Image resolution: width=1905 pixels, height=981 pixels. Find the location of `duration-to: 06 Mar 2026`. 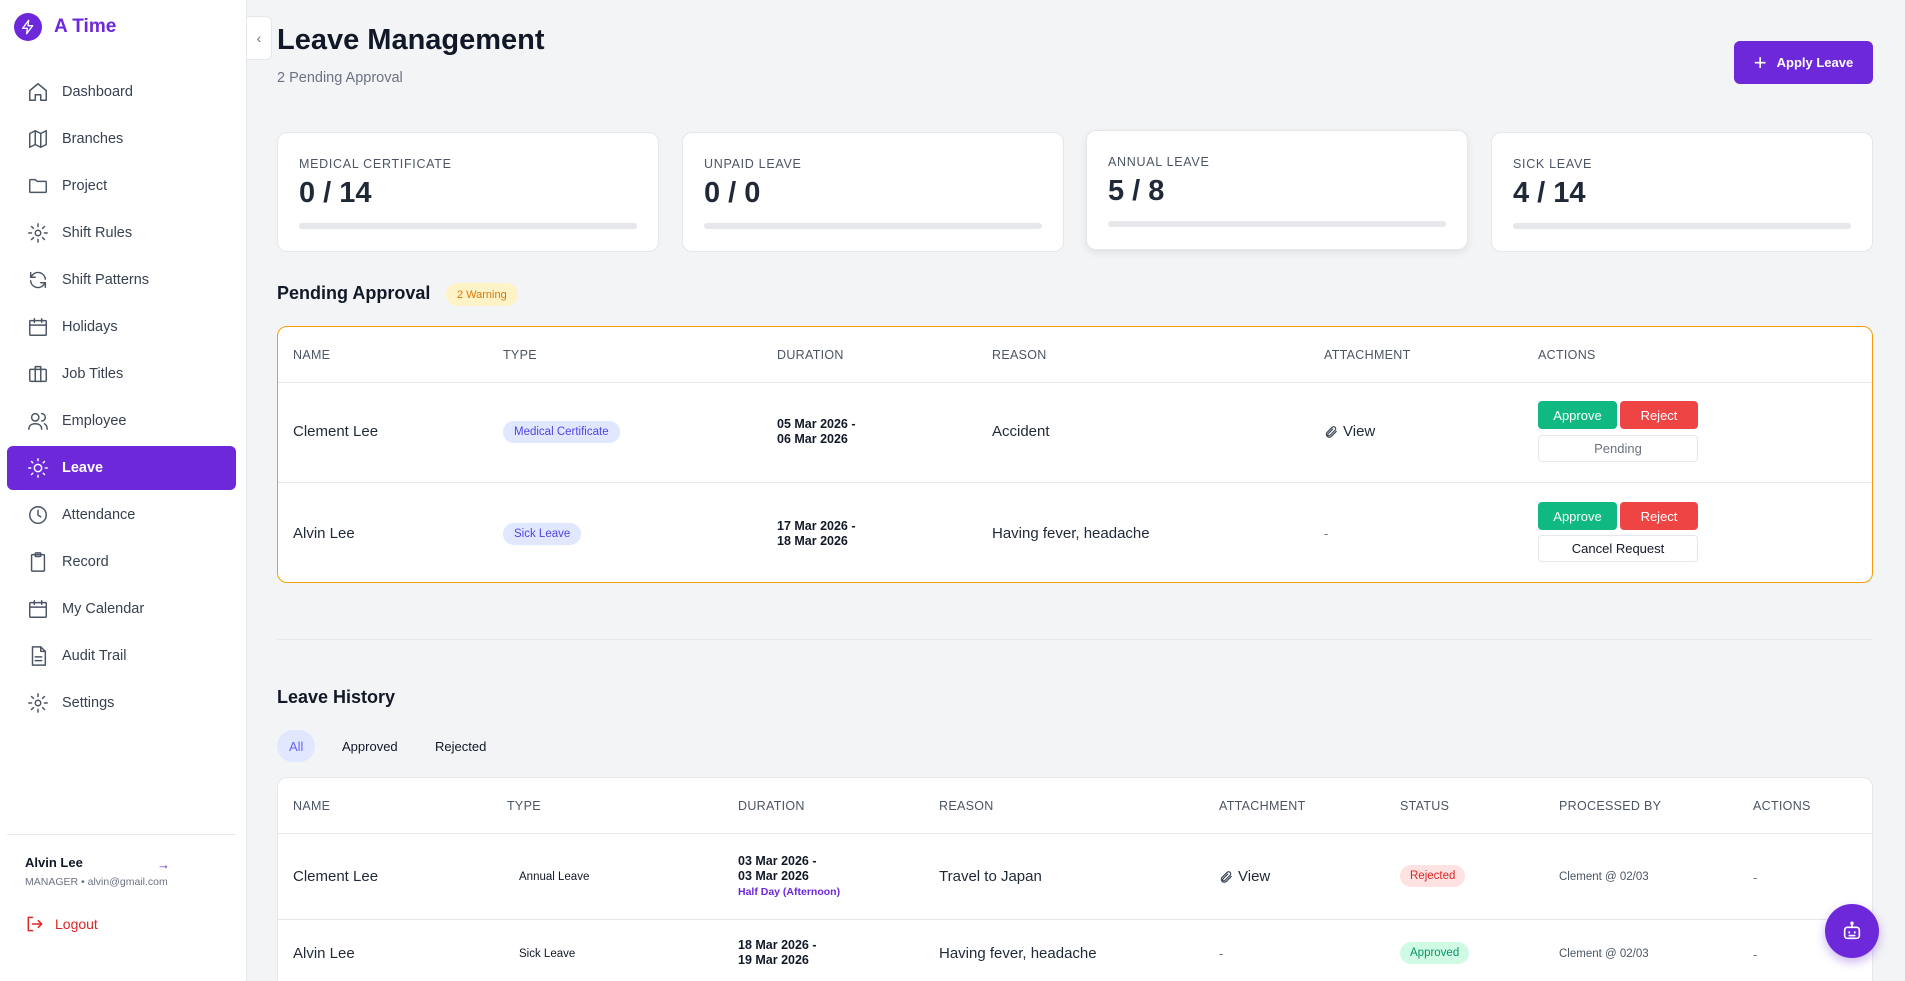

duration-to: 06 Mar 2026 is located at coordinates (812, 439).